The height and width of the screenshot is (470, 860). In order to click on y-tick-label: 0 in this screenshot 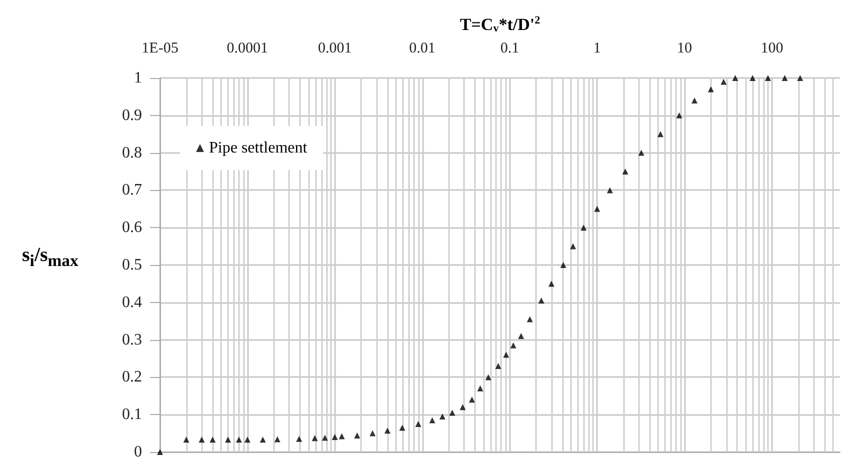, I will do `click(138, 452)`.